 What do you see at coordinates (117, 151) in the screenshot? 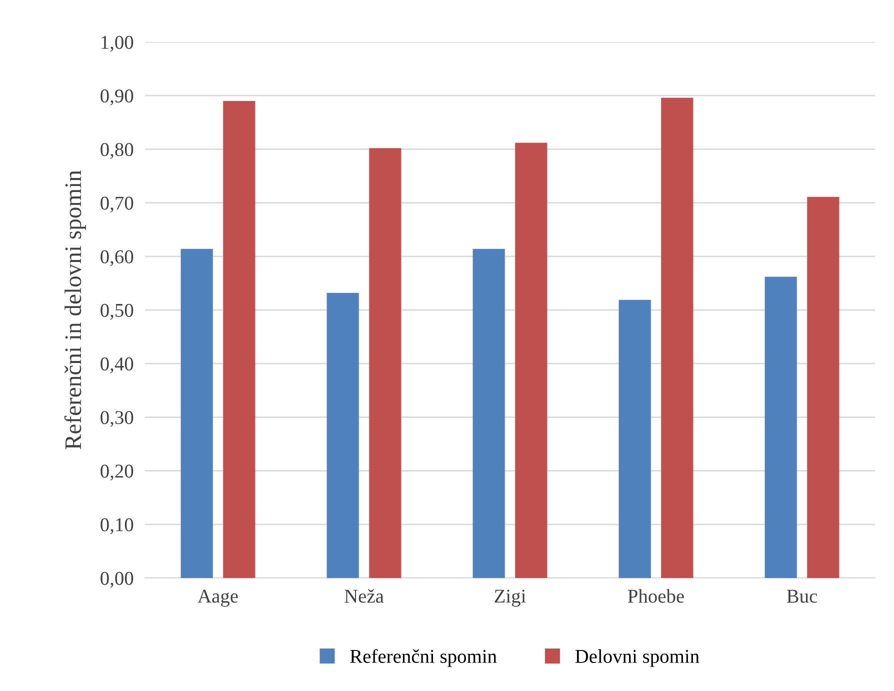
I see `y-tick-label: 0,80` at bounding box center [117, 151].